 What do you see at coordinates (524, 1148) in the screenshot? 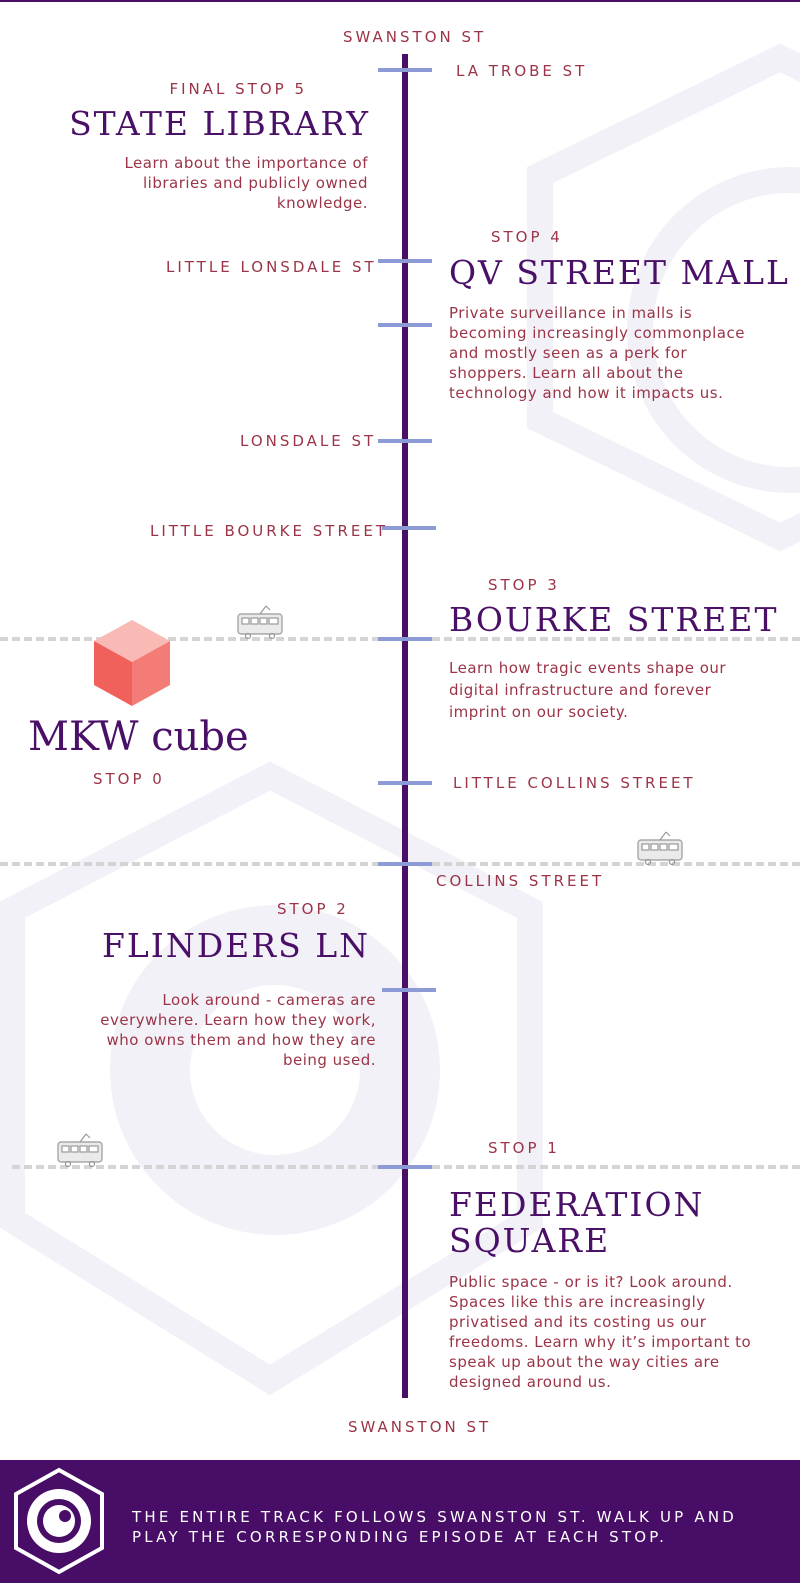
I see `stop1-label: STOP 1` at bounding box center [524, 1148].